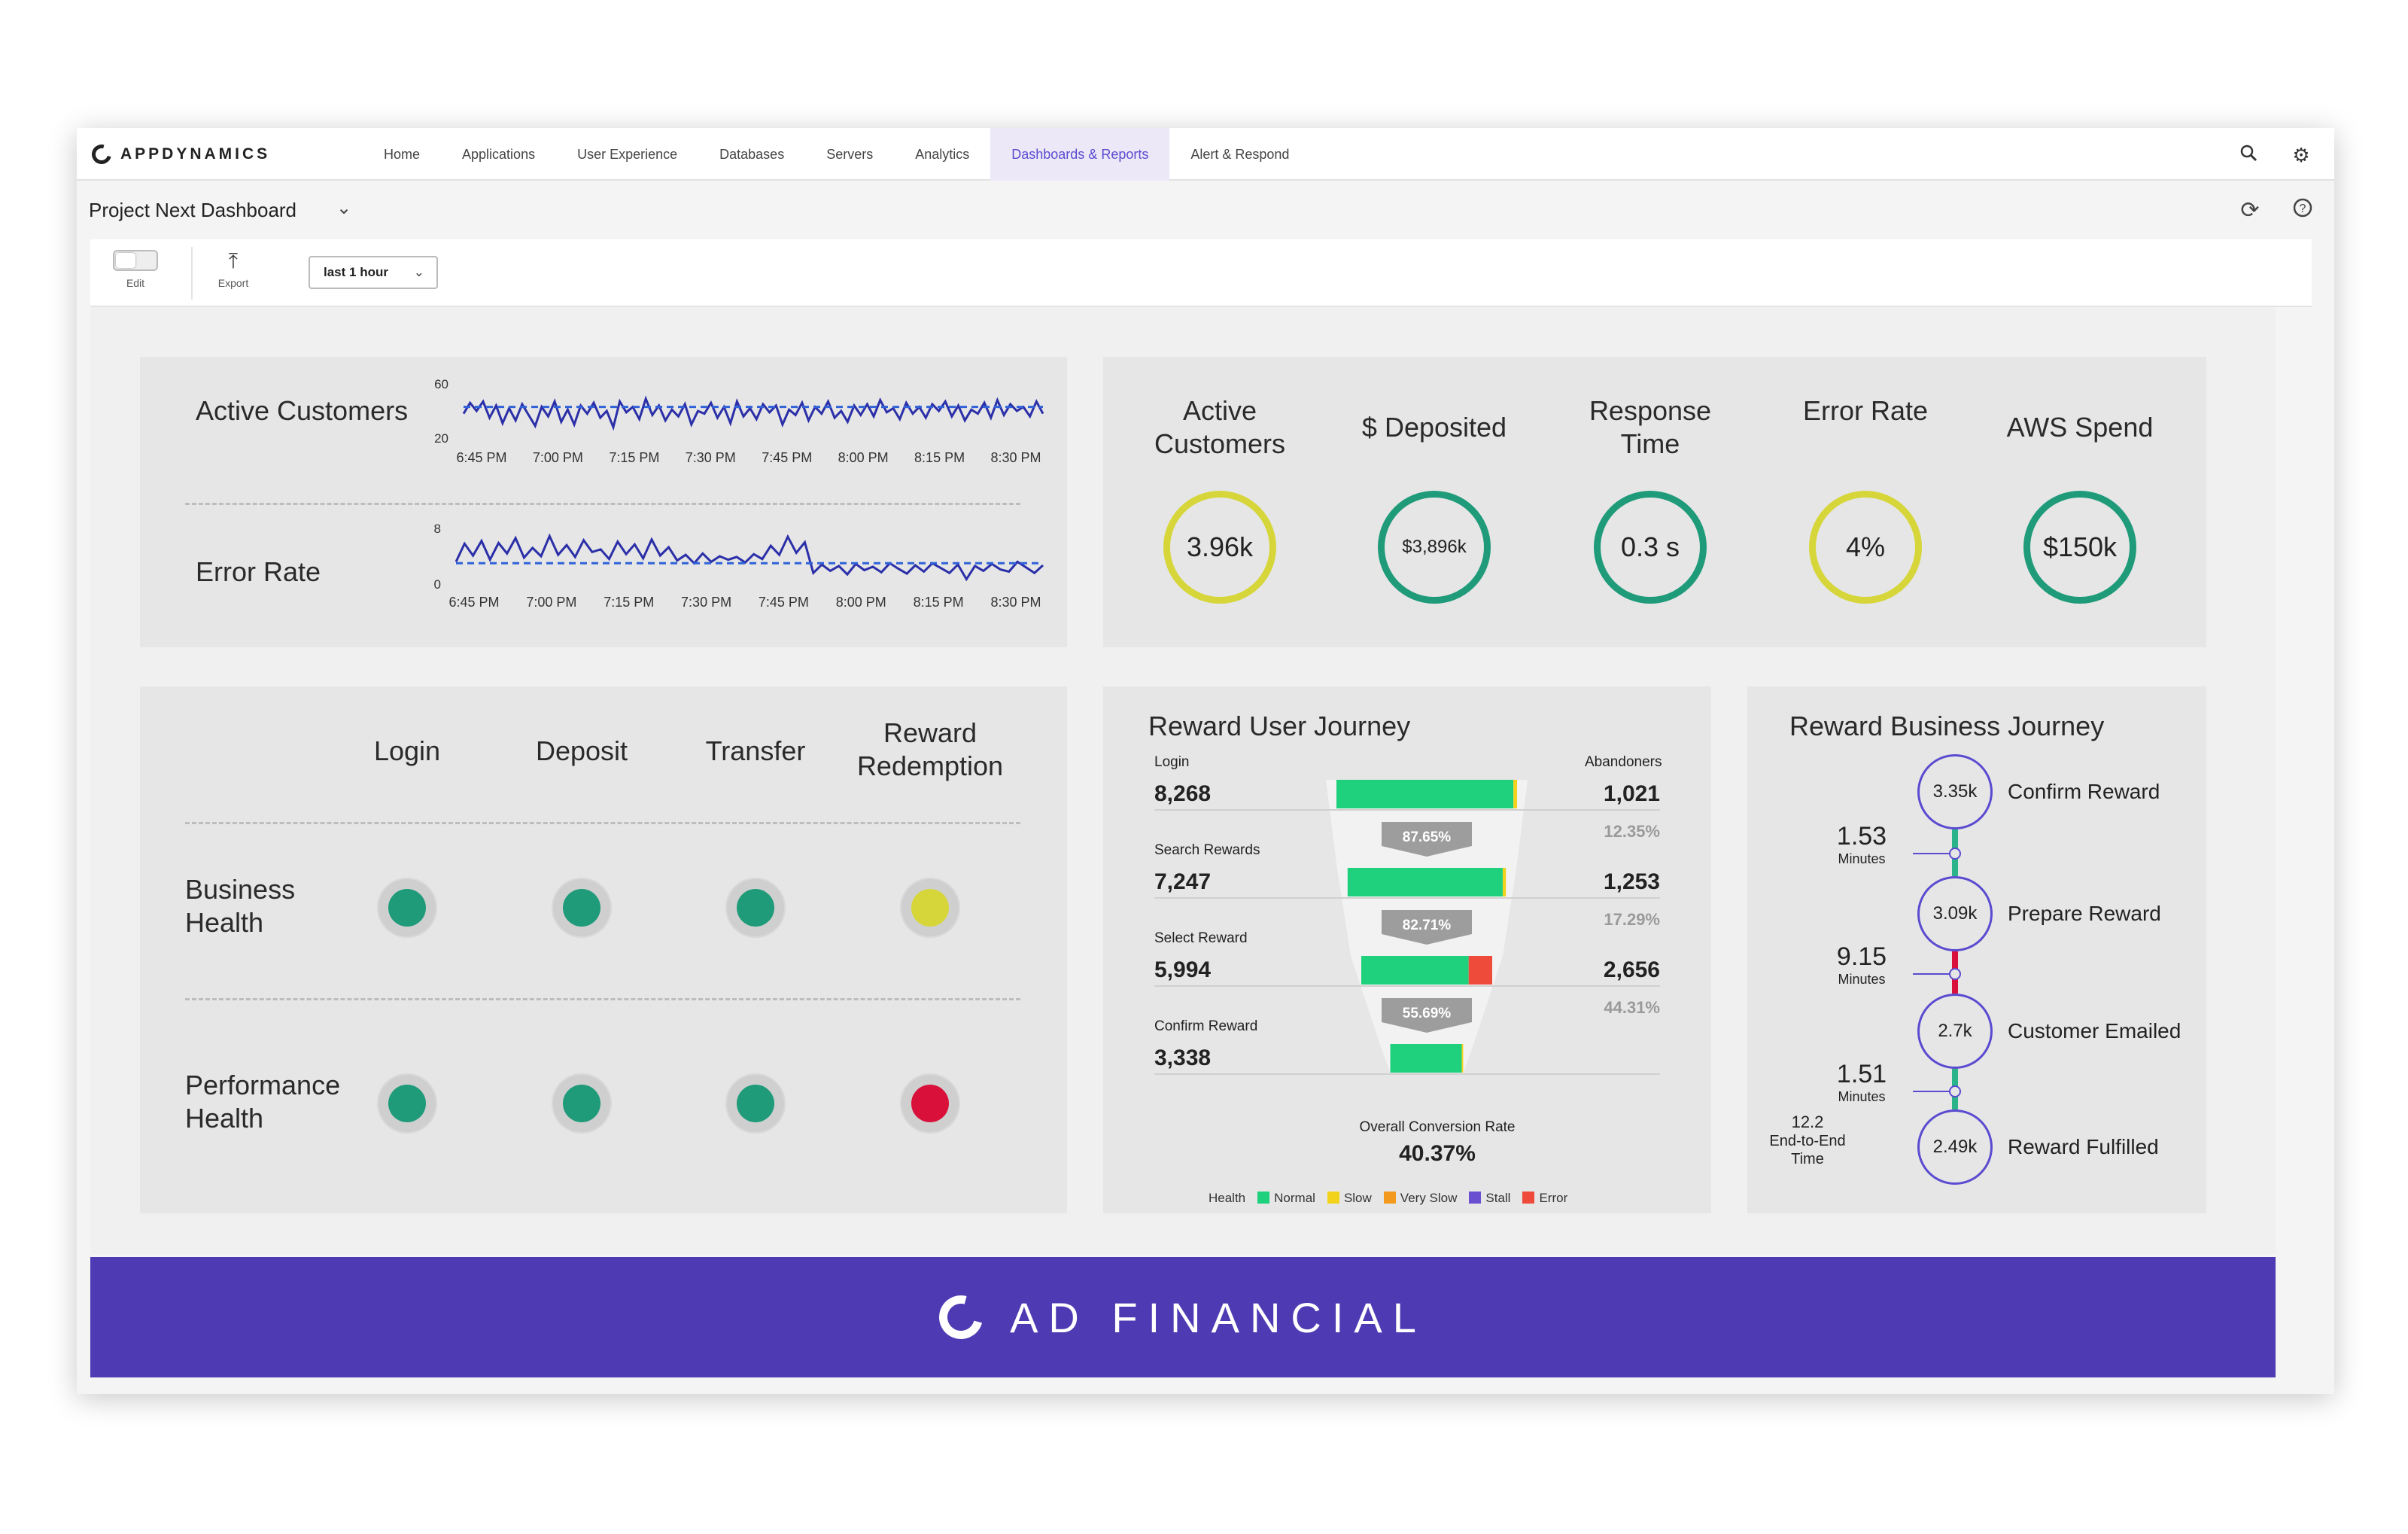  What do you see at coordinates (441, 438) in the screenshot?
I see `y-tick-label: 20` at bounding box center [441, 438].